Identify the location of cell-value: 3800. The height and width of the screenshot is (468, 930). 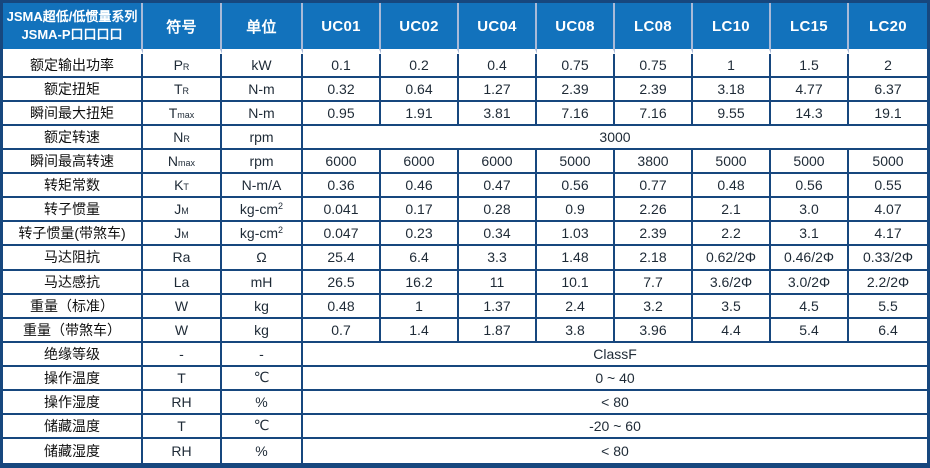
(654, 162).